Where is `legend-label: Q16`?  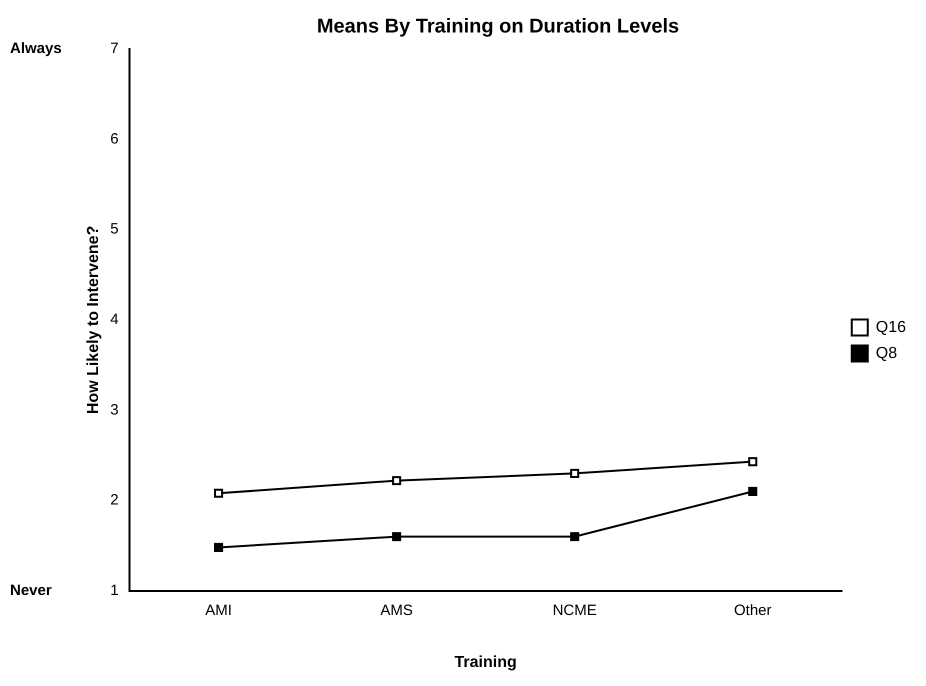 legend-label: Q16 is located at coordinates (891, 327).